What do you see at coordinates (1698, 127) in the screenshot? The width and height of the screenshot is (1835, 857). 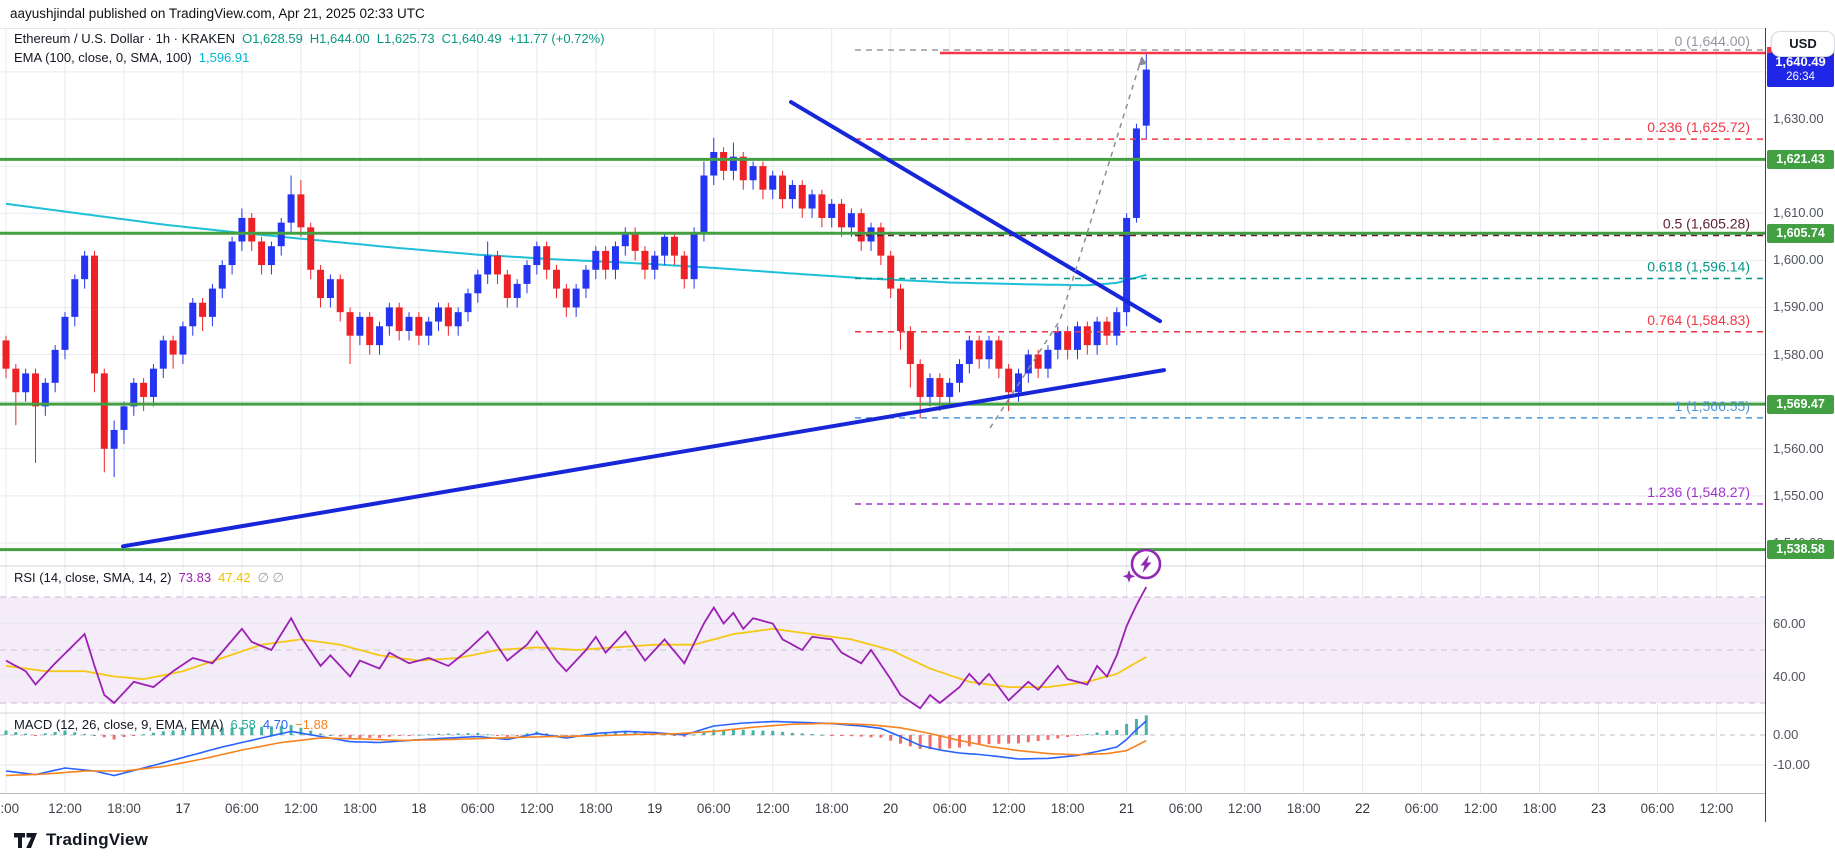 I see `fib-level-label: 0.236 (1,625.72)` at bounding box center [1698, 127].